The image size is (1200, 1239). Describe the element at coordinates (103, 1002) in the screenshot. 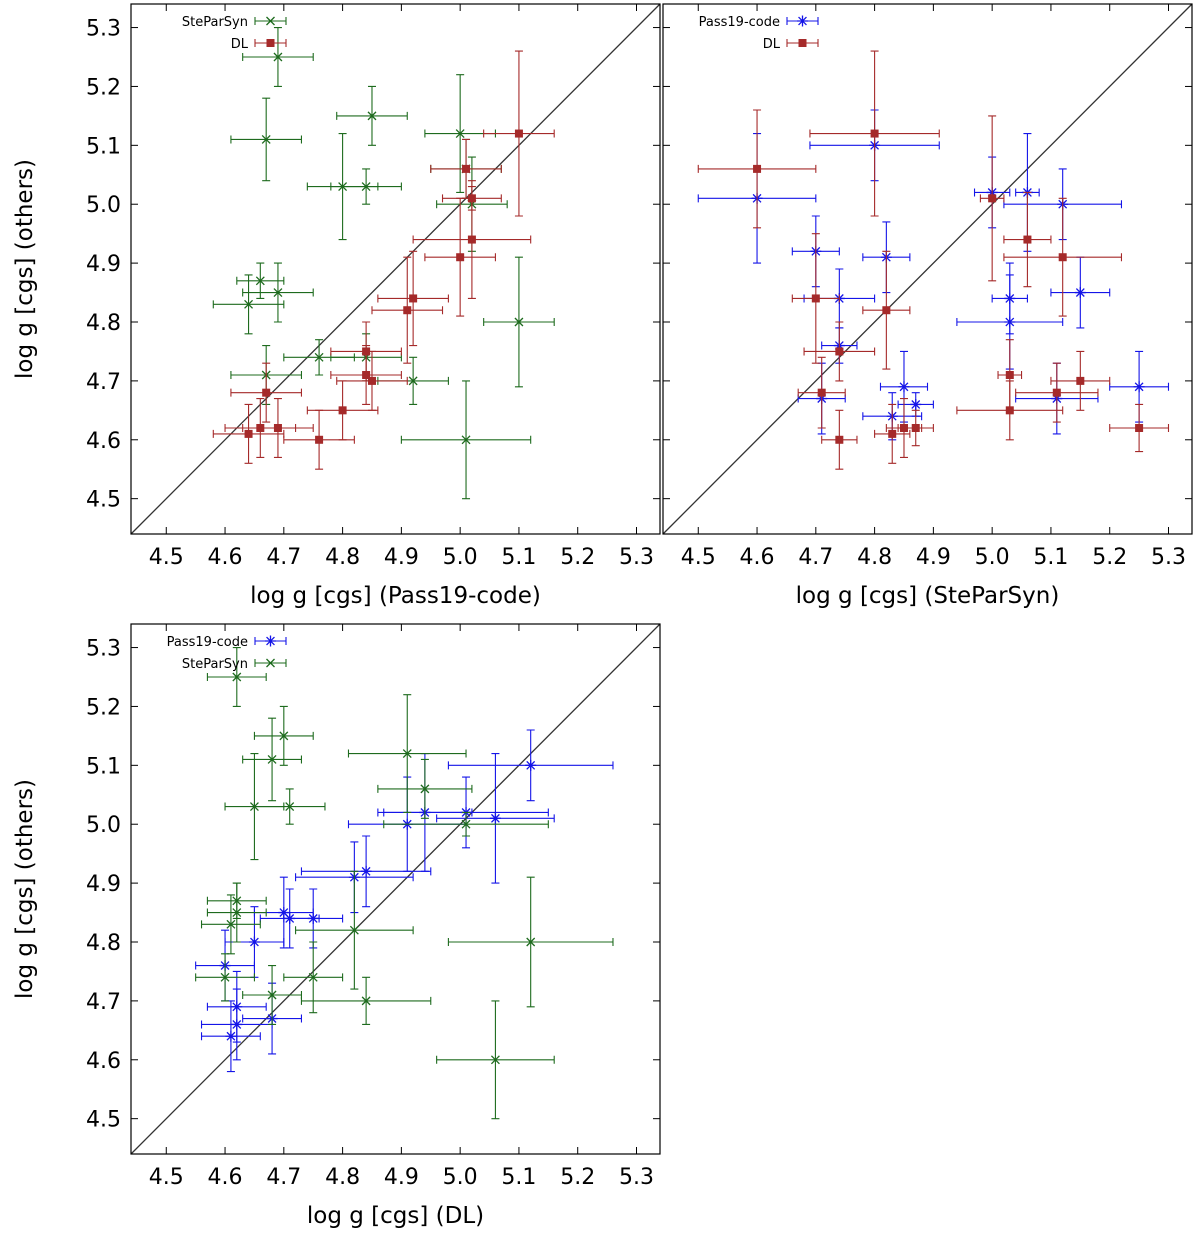

I see `y-tick-label: 4.7` at that location.